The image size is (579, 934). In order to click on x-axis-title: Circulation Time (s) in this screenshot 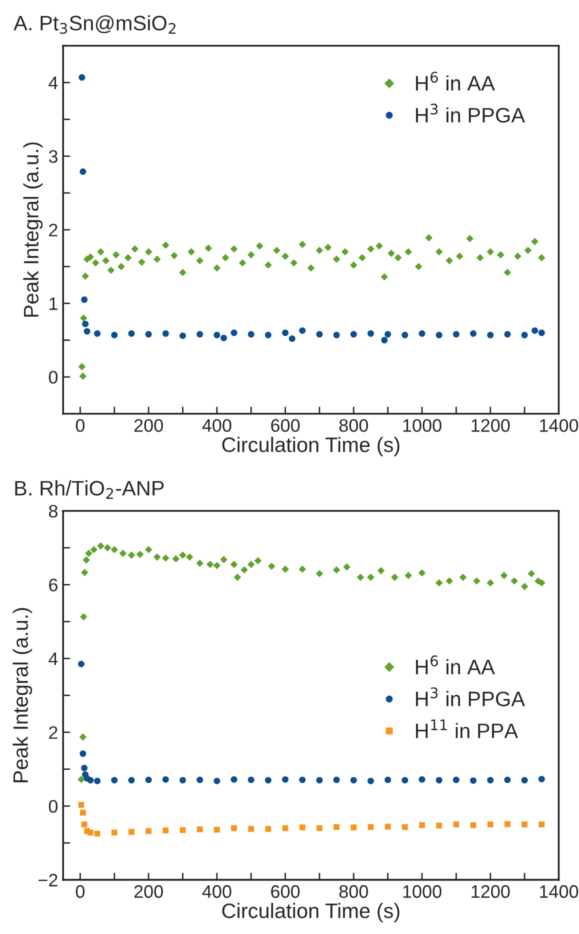, I will do `click(311, 446)`.